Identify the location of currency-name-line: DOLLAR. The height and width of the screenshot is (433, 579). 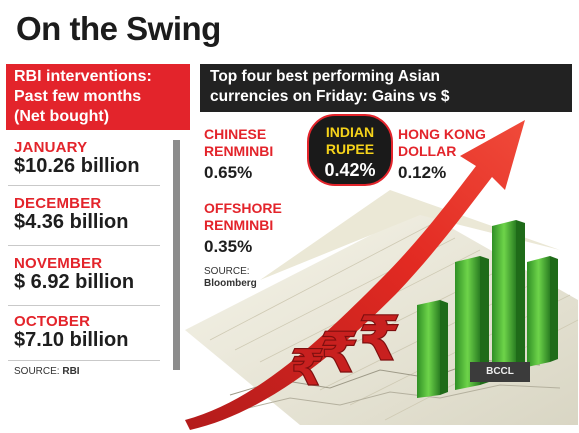
(427, 151).